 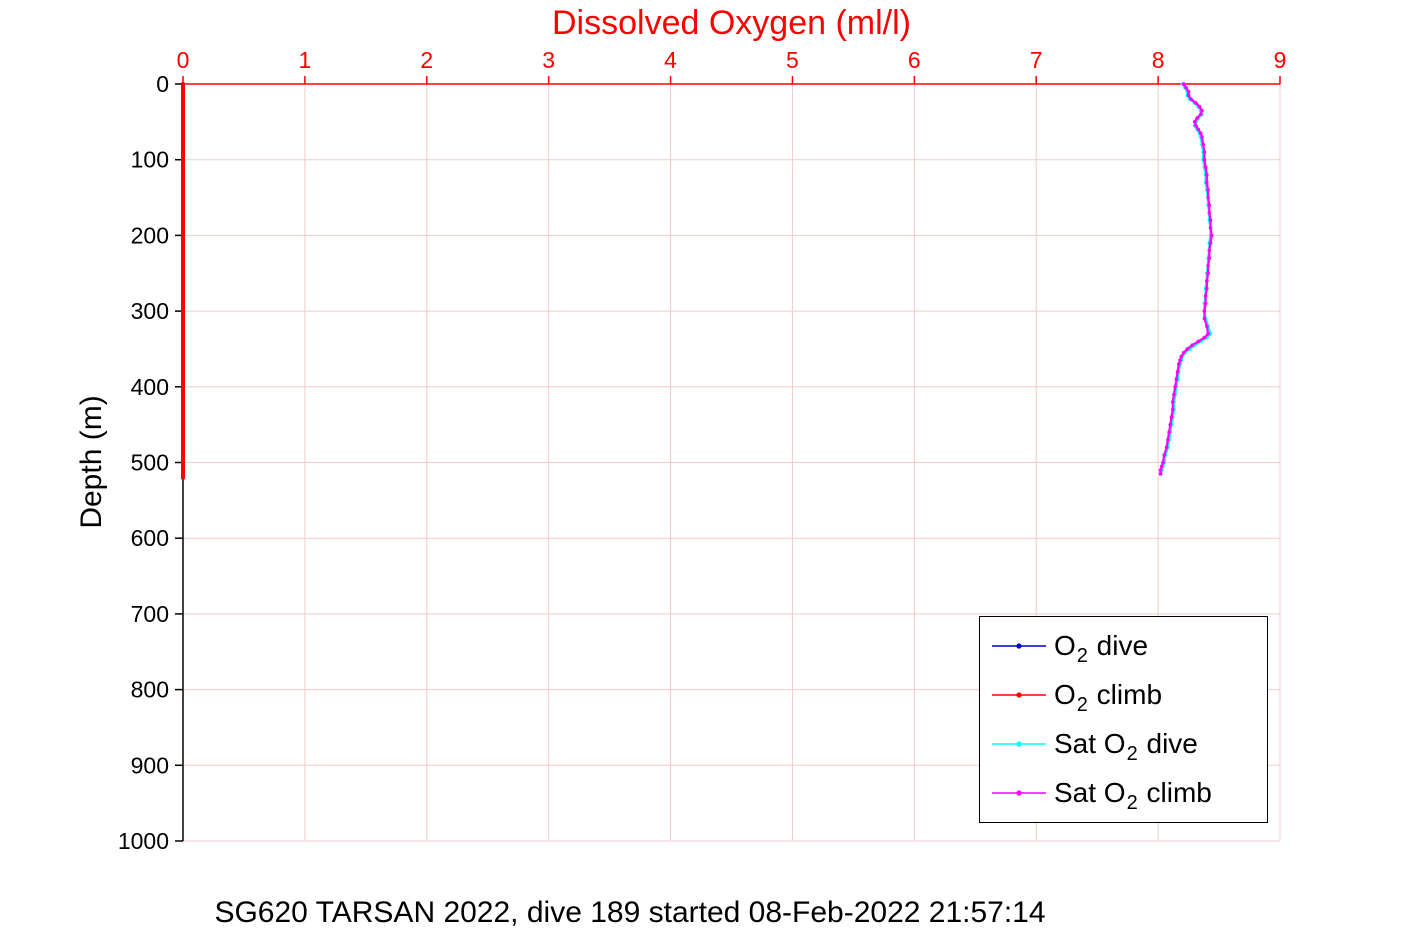 I want to click on legend-item-o2-climb: O2 climb, so click(x=1123, y=697).